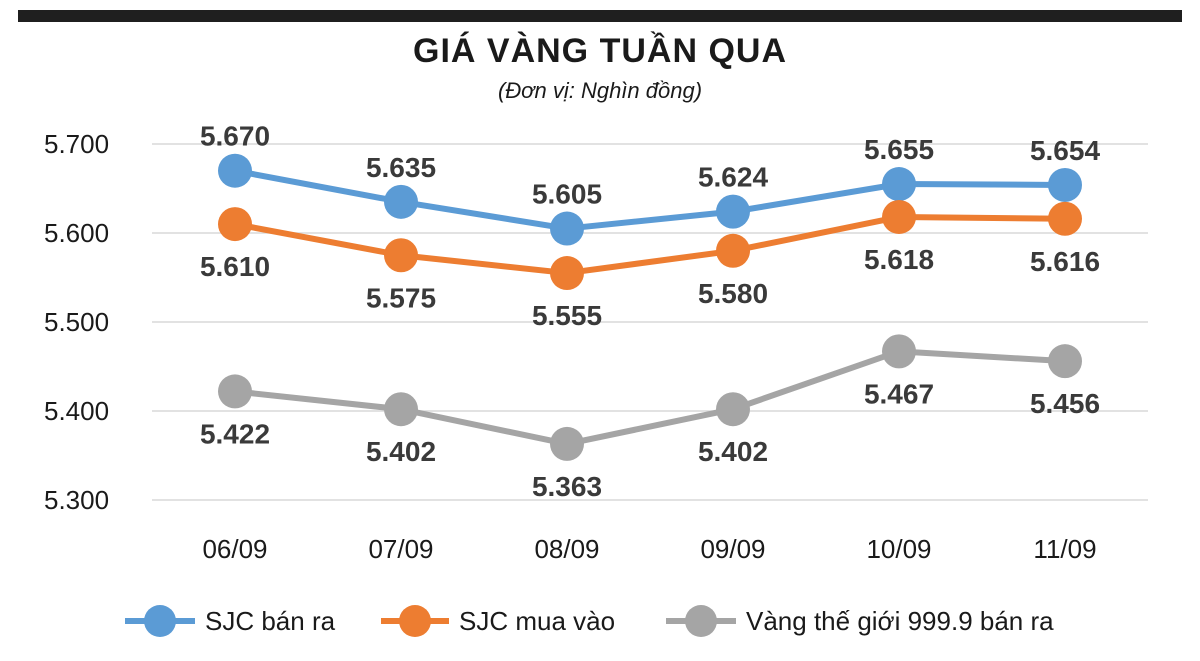 Image resolution: width=1200 pixels, height=661 pixels. What do you see at coordinates (76, 233) in the screenshot?
I see `y-tick-label: 5.600` at bounding box center [76, 233].